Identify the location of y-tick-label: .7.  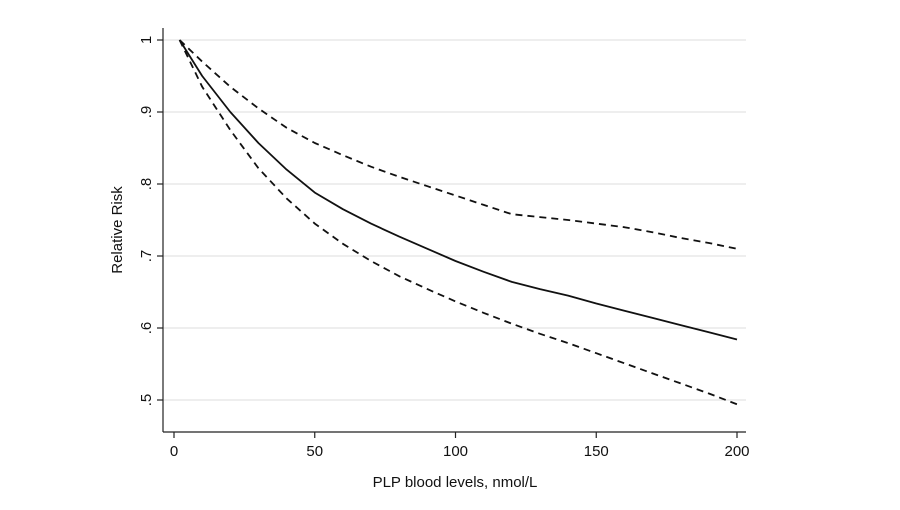
(146, 256).